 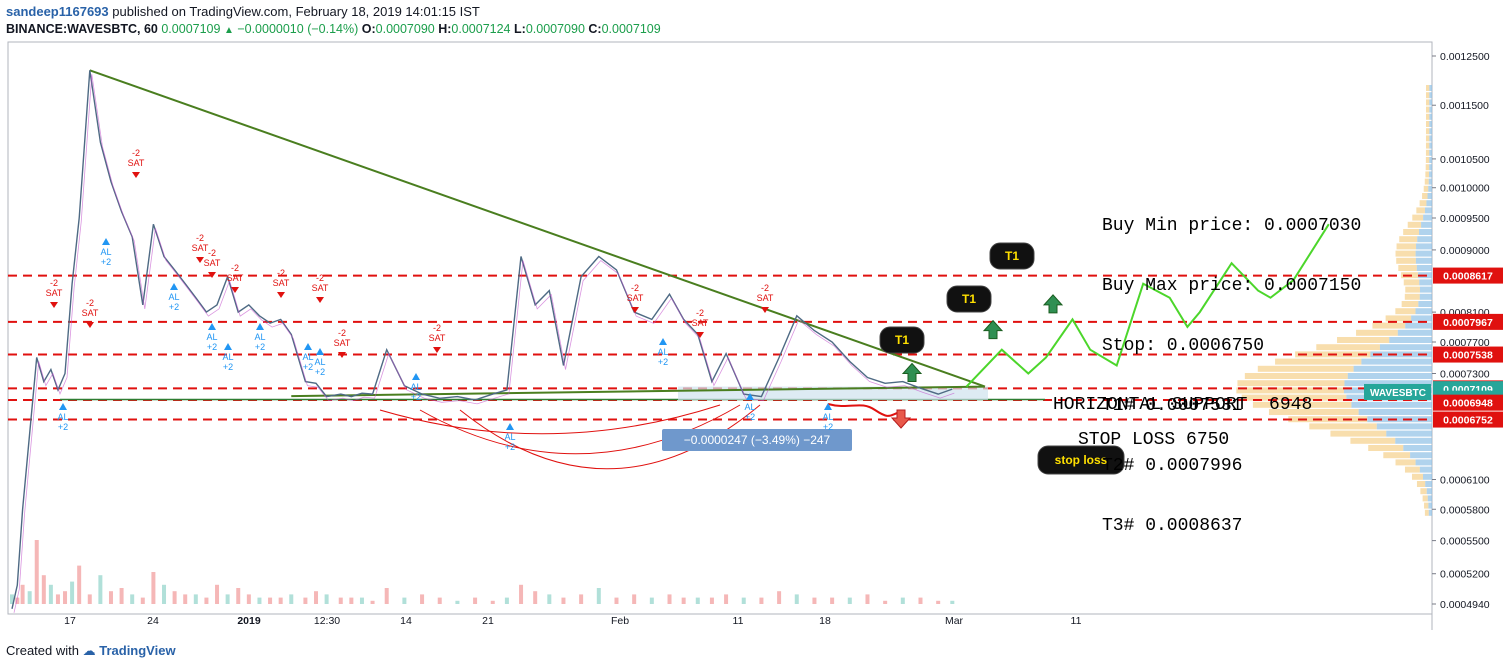 What do you see at coordinates (595, 29) in the screenshot?
I see `close-label: C:` at bounding box center [595, 29].